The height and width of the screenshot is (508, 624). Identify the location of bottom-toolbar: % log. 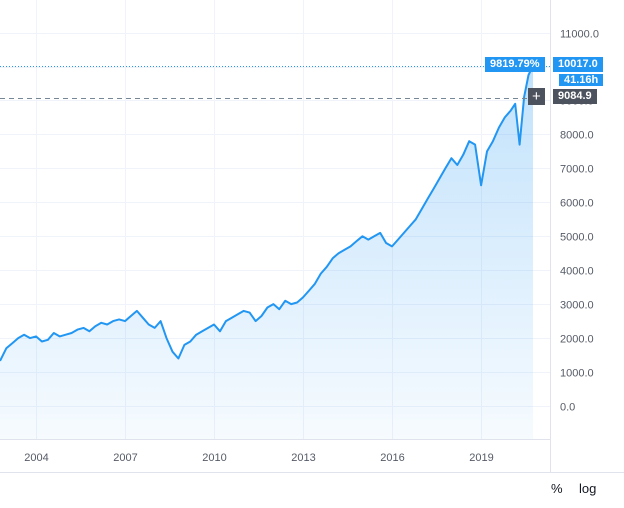
(312, 490).